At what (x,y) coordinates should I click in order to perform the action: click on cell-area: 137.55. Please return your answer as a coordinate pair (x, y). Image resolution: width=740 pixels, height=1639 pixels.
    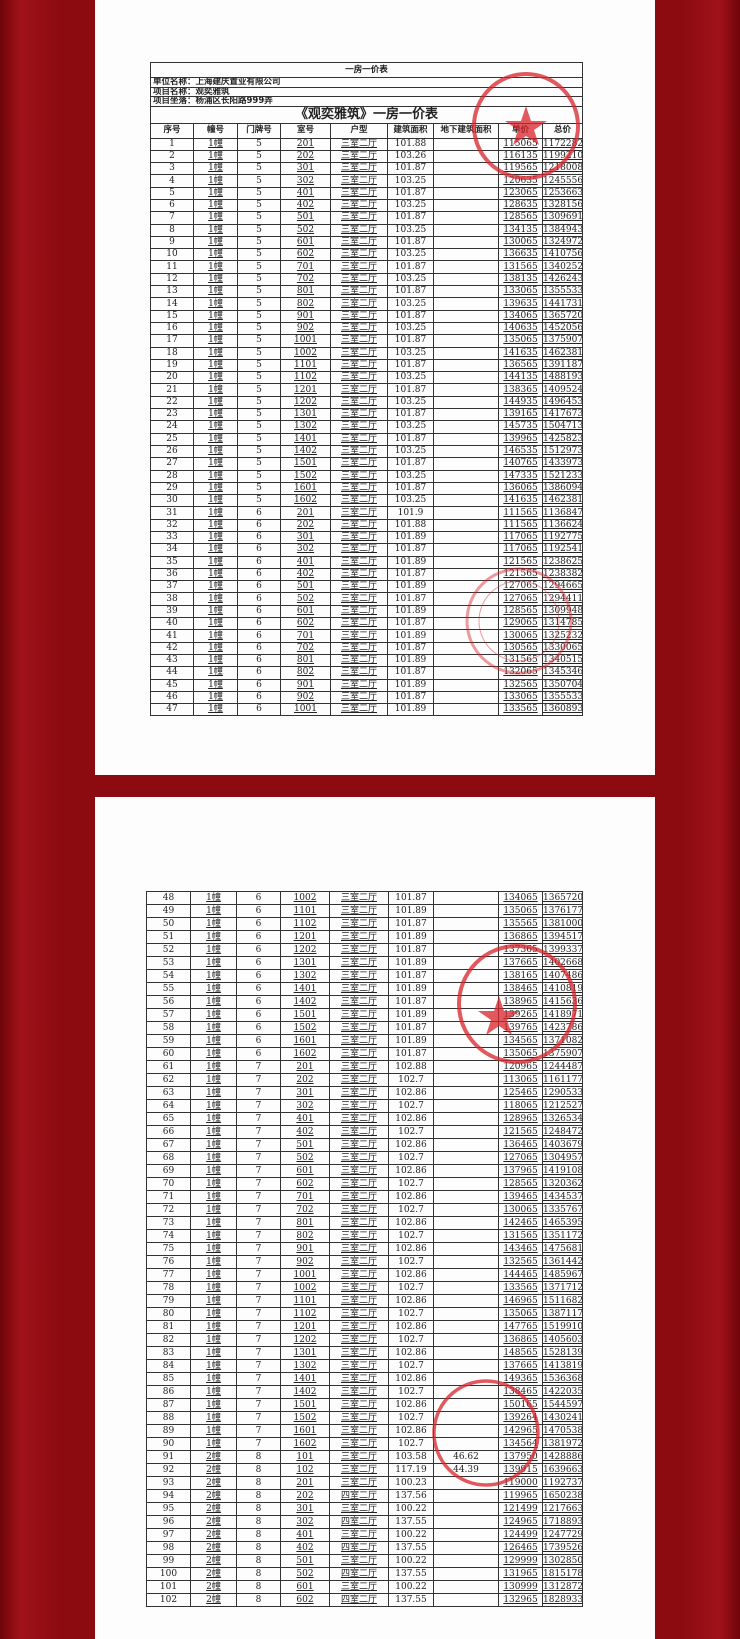
    Looking at the image, I should click on (411, 1574).